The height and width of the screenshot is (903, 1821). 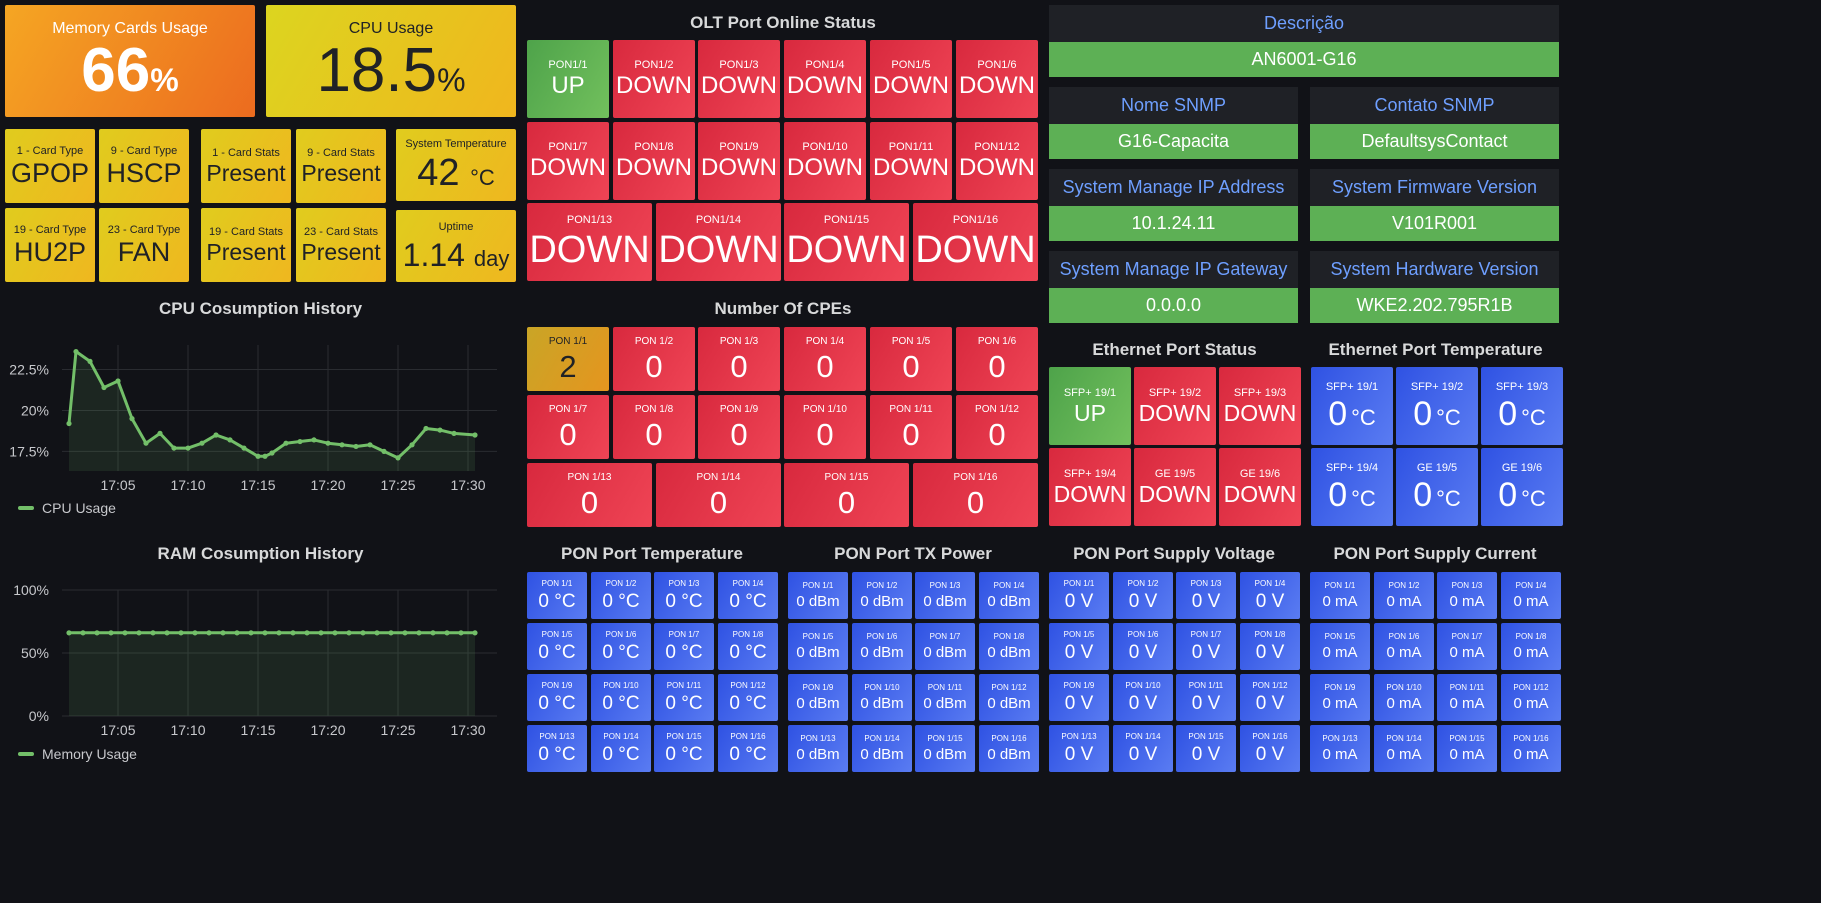 What do you see at coordinates (77, 754) in the screenshot?
I see `ram-chart-legend: Memory Usage` at bounding box center [77, 754].